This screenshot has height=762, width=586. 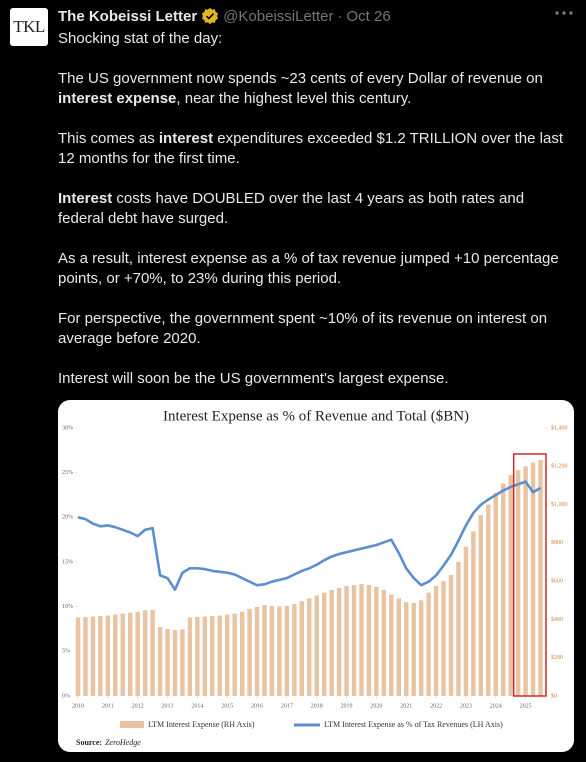 I want to click on legend-label: LTM Interest Expense (RH Axis), so click(x=201, y=724).